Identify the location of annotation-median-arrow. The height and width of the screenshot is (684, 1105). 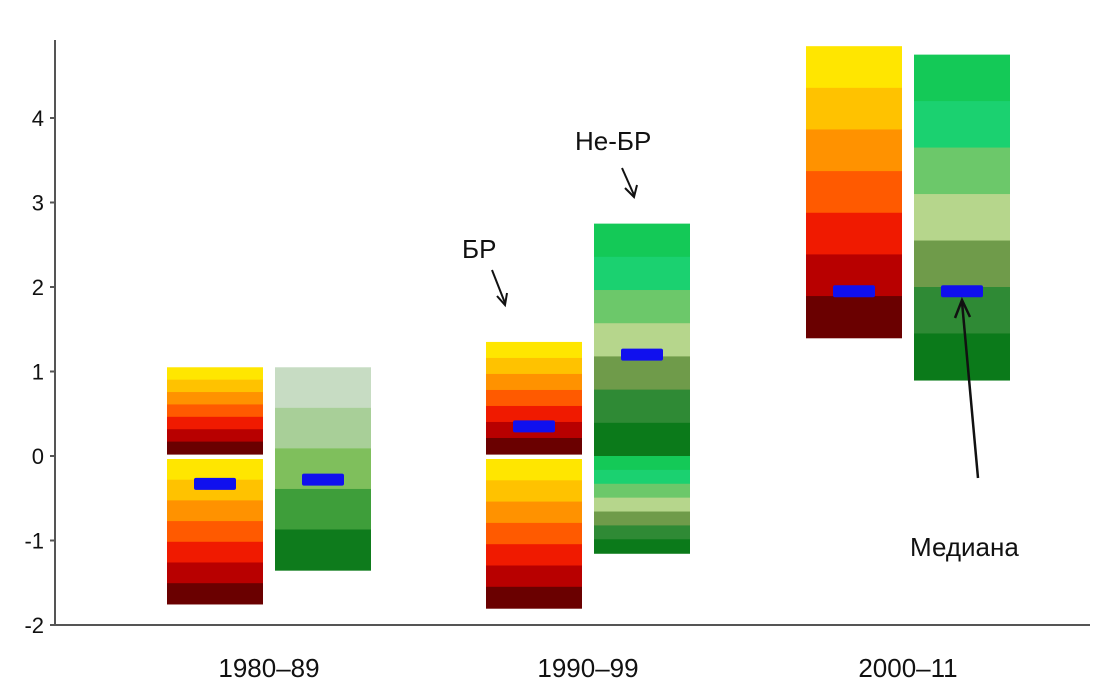
(970, 390).